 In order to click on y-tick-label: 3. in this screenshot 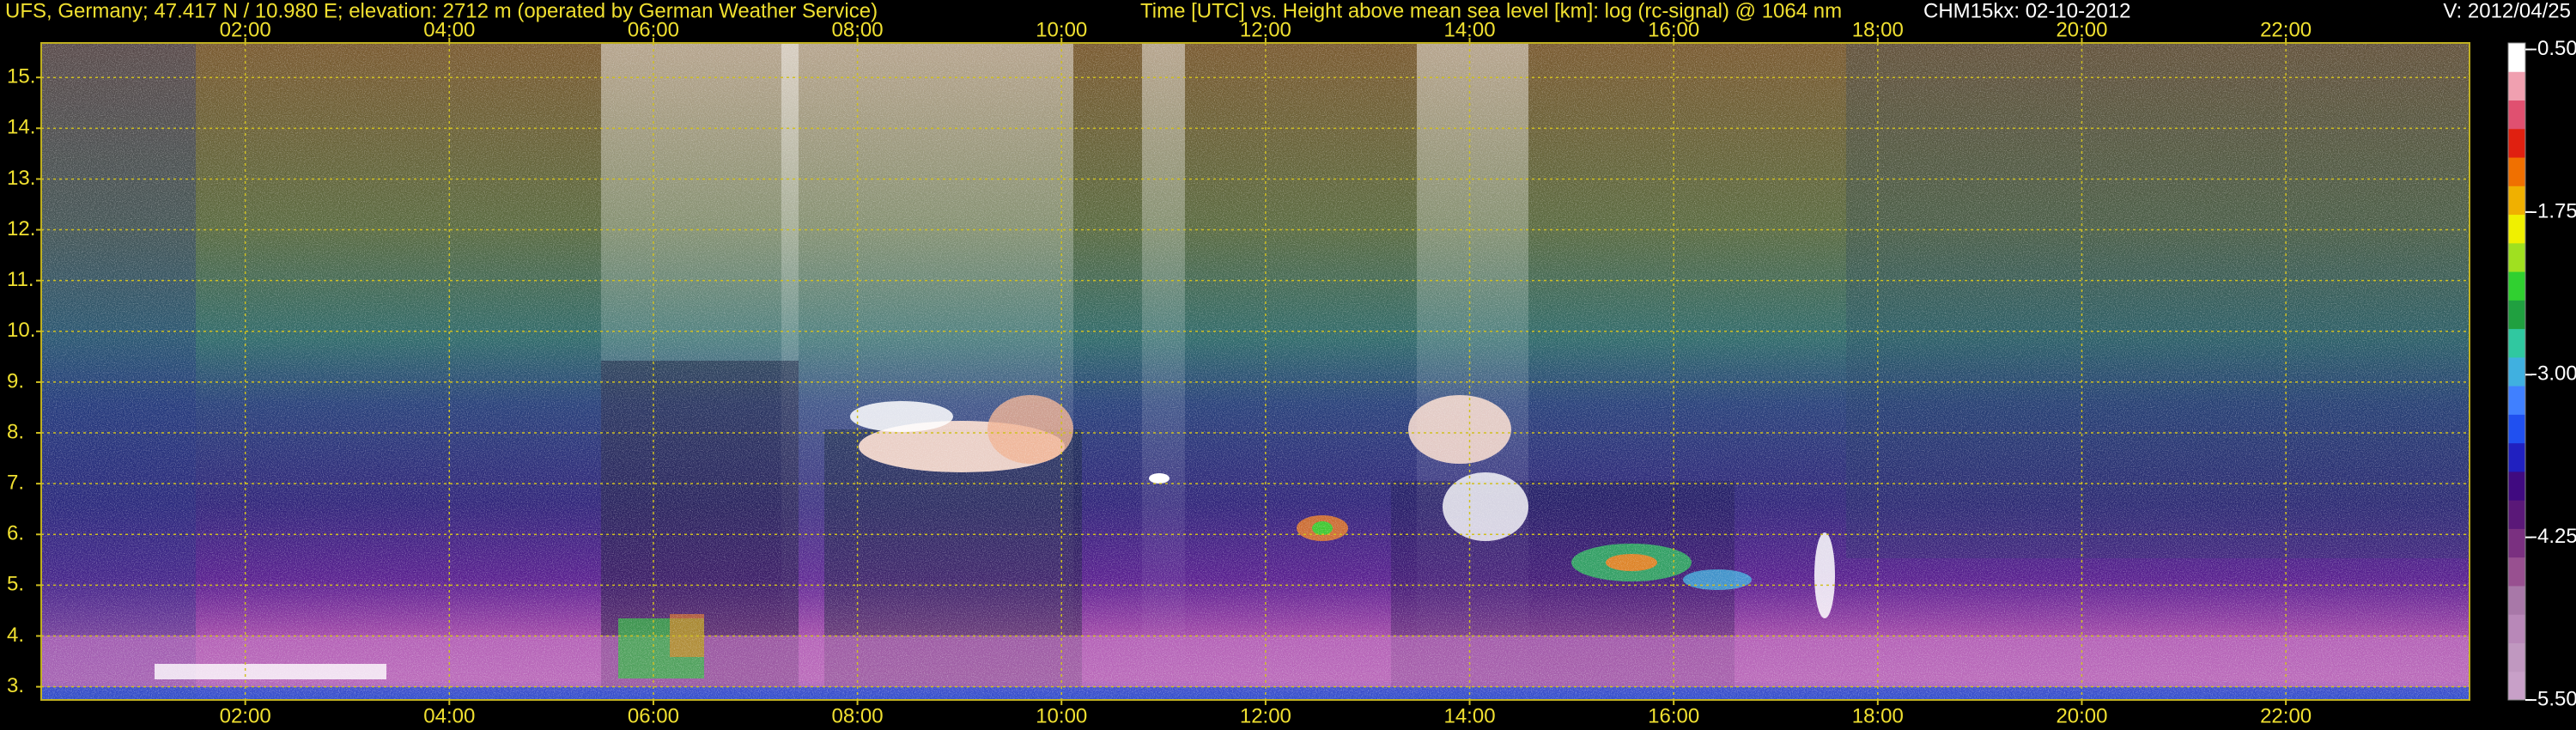, I will do `click(15, 685)`.